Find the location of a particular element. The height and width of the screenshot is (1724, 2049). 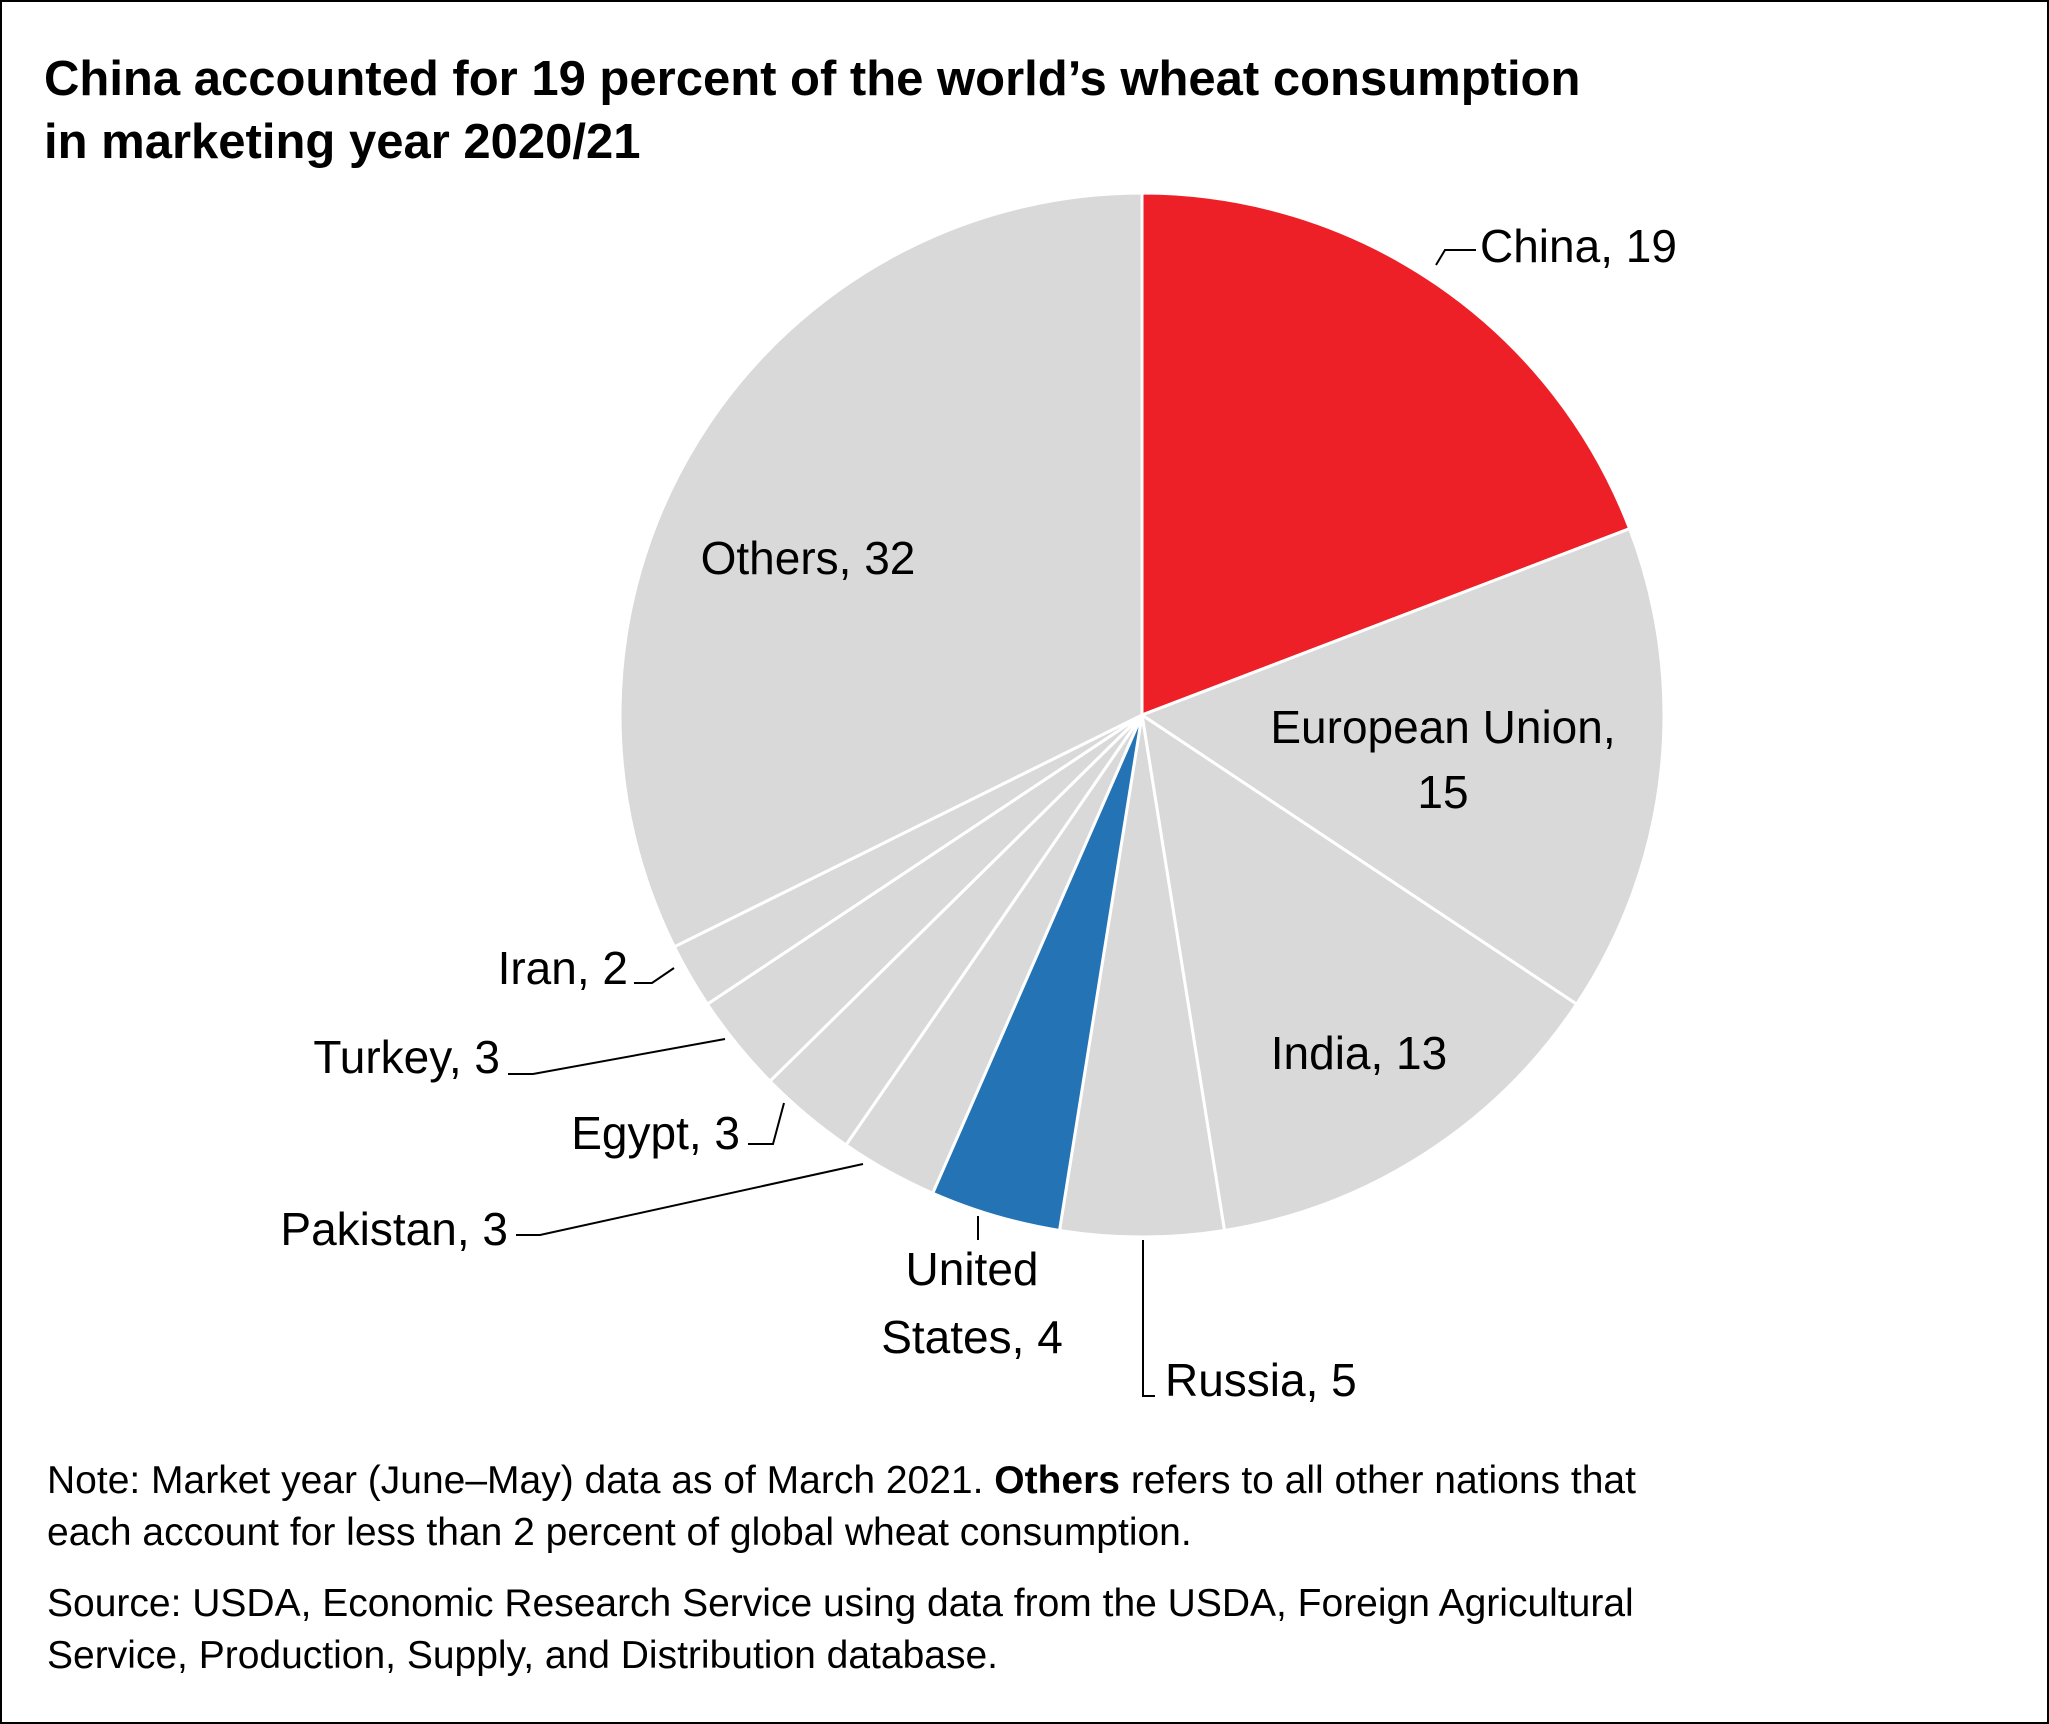

note-suffix: refers to all other nations that is located at coordinates (1377, 1480).